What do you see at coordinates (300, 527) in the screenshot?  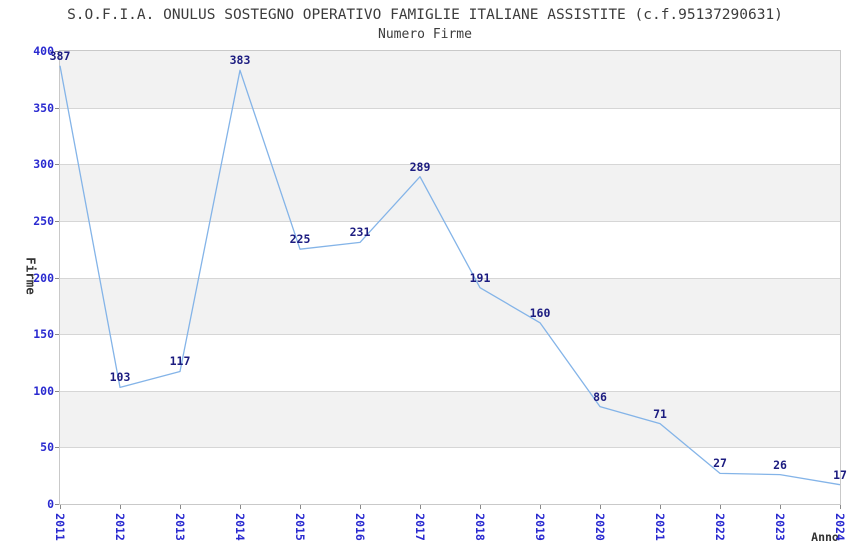 I see `x-tick-label: 2015` at bounding box center [300, 527].